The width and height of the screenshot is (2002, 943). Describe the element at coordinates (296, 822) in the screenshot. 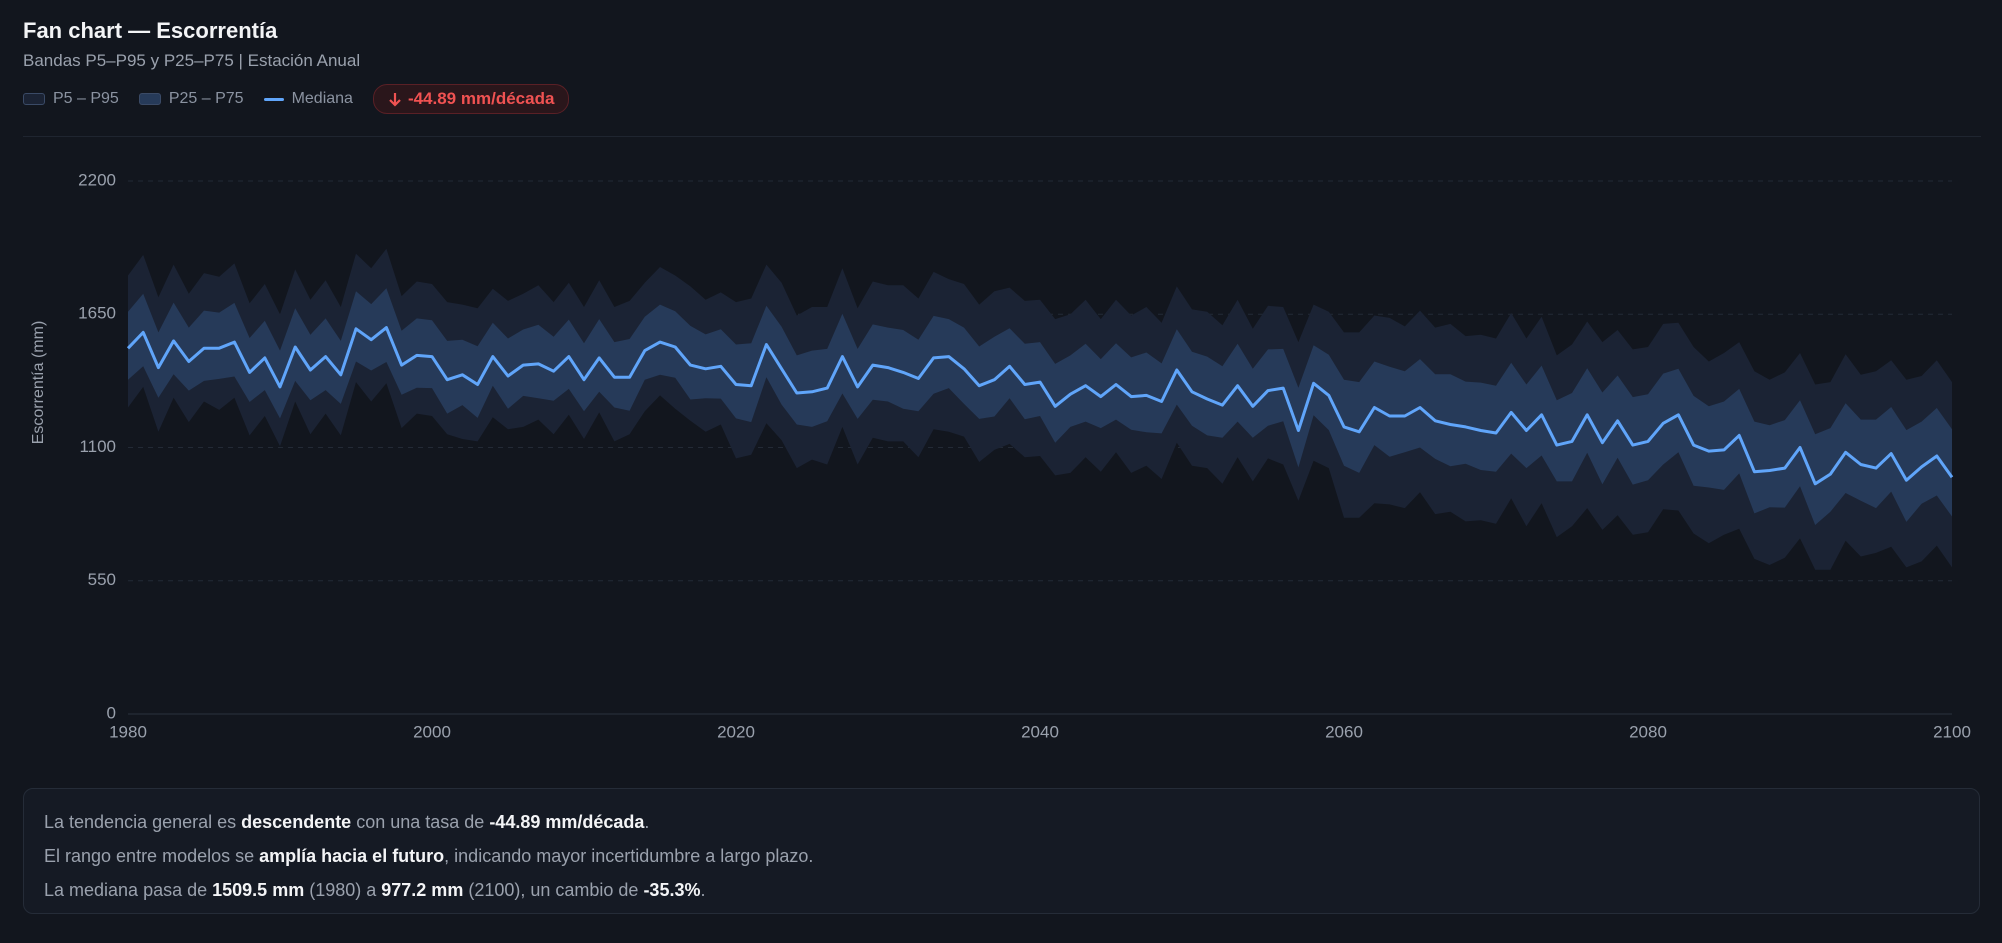

I see `summary-emphasis: descendente` at that location.